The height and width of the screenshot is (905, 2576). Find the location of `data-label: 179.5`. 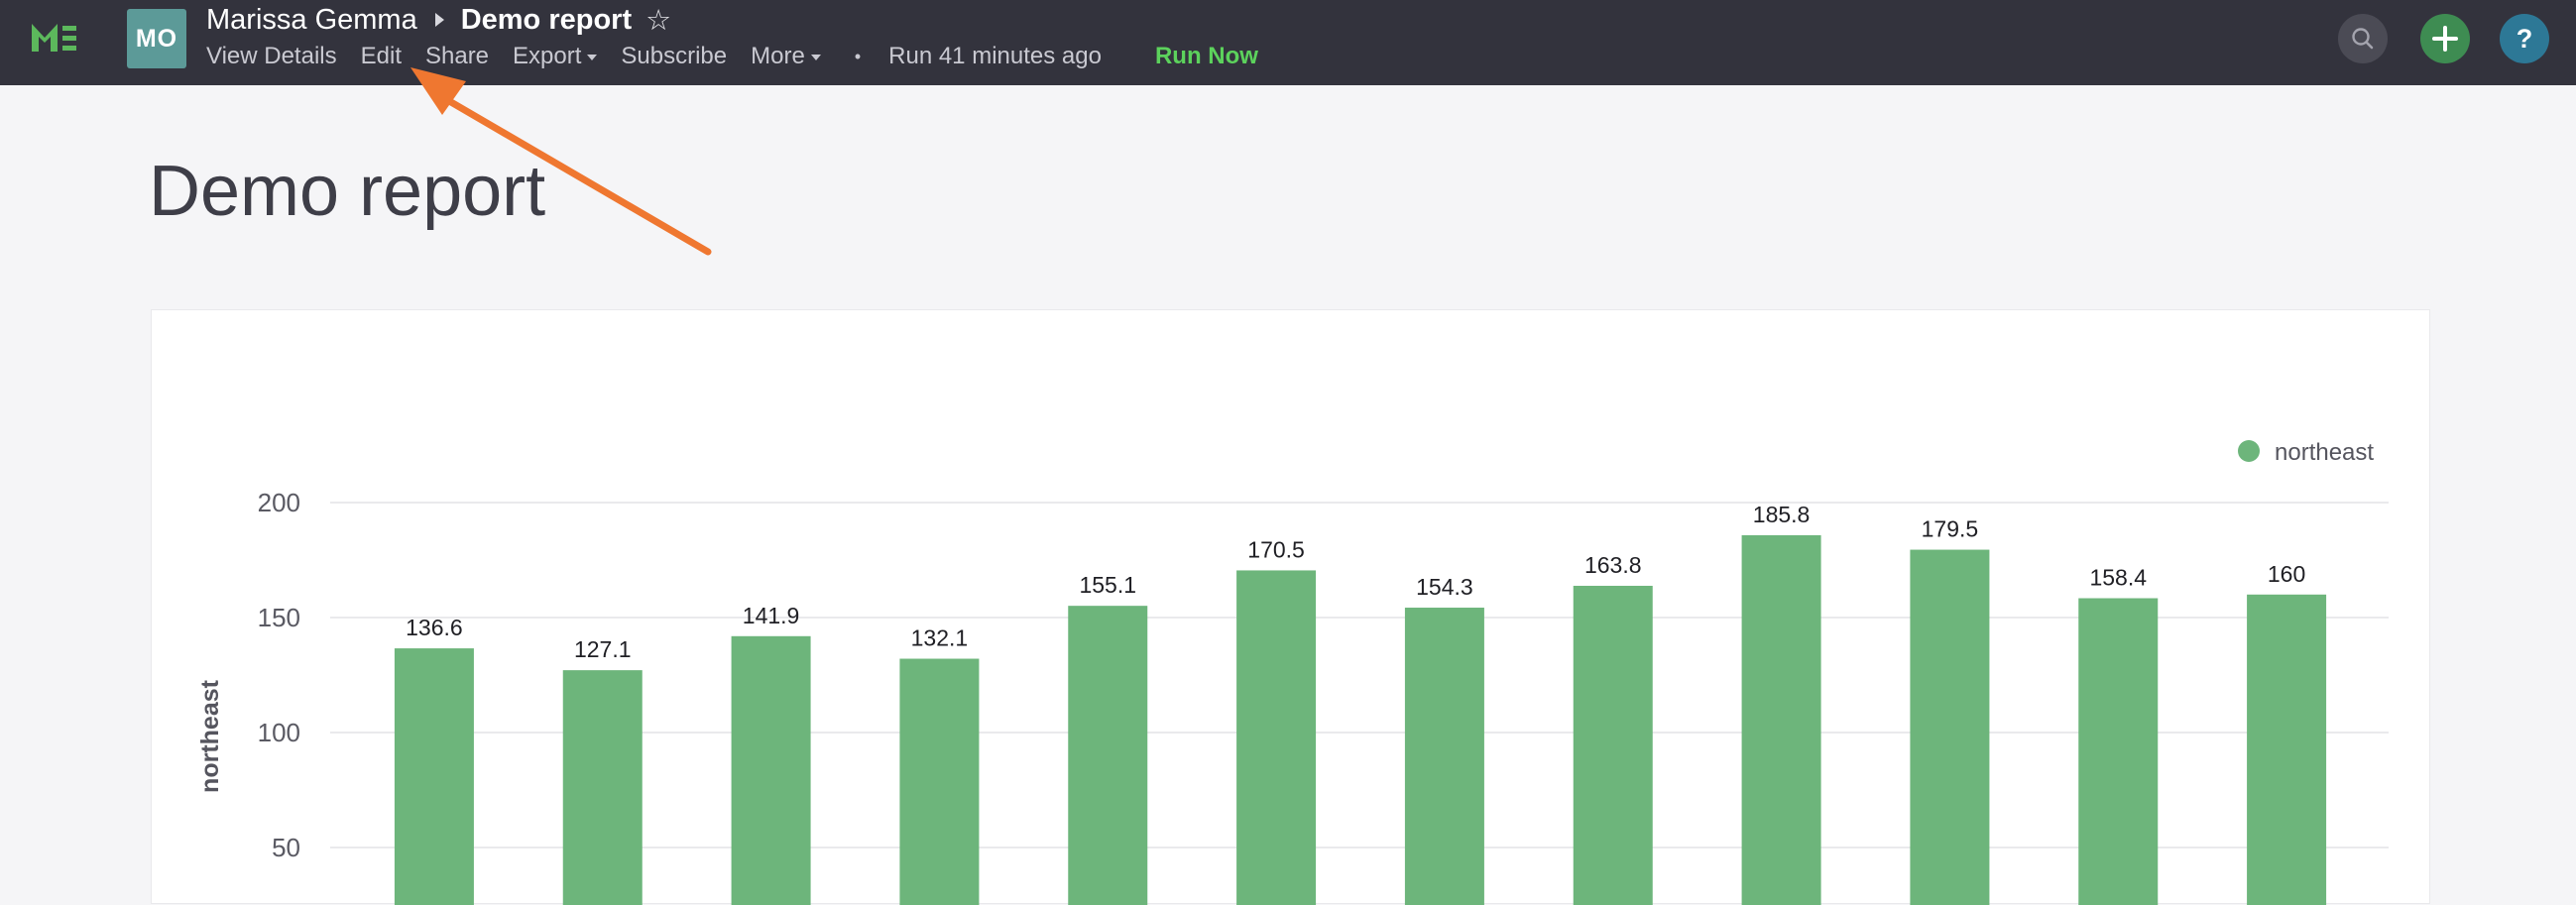

data-label: 179.5 is located at coordinates (1951, 529).